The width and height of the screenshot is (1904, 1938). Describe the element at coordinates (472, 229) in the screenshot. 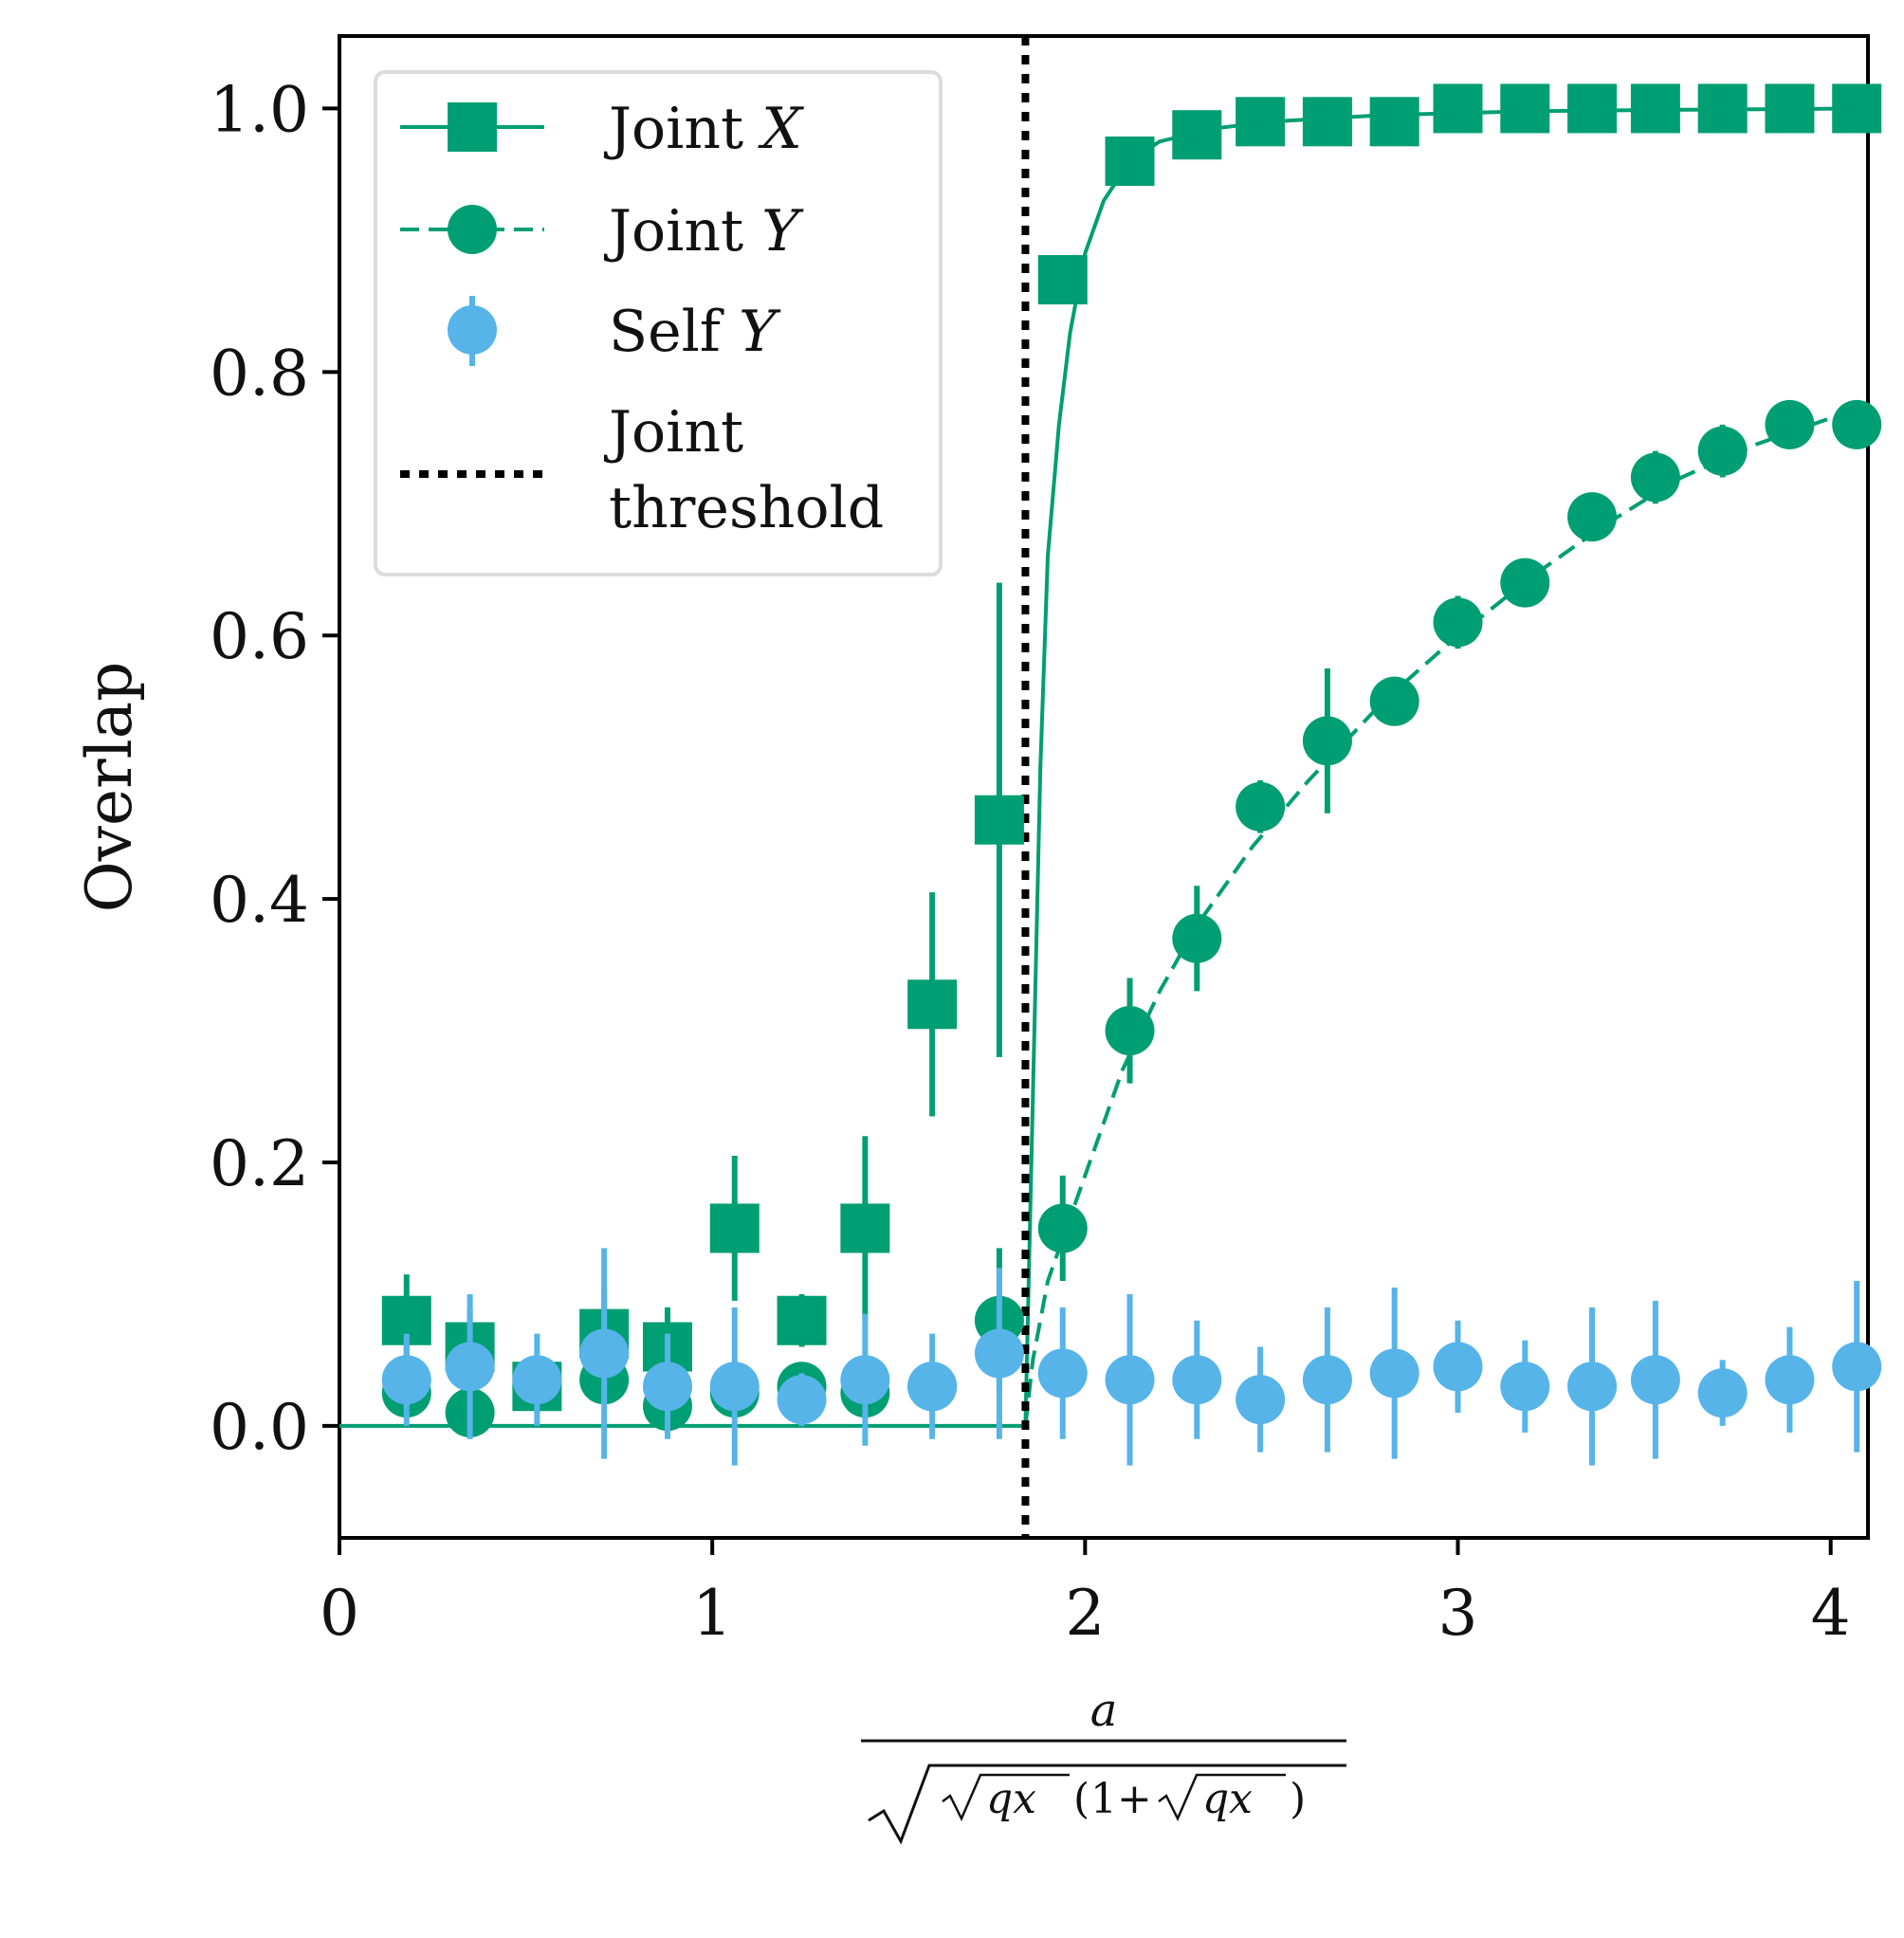

I see `legend-joint-y-marker` at that location.